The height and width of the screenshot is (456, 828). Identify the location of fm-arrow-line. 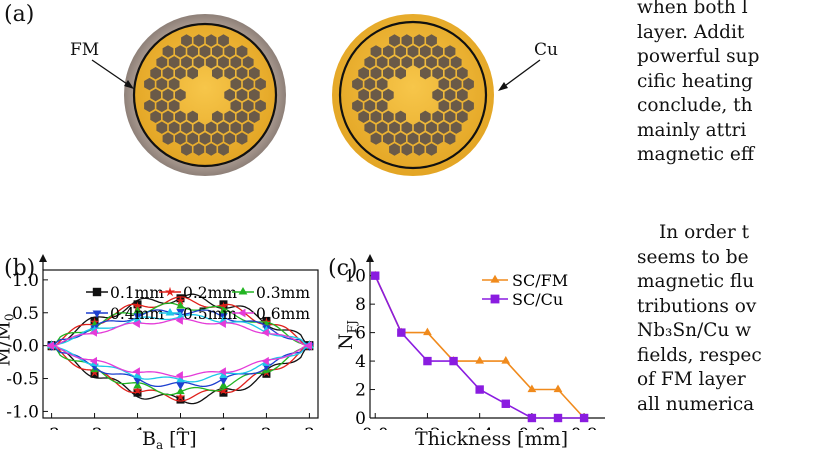
(111, 73).